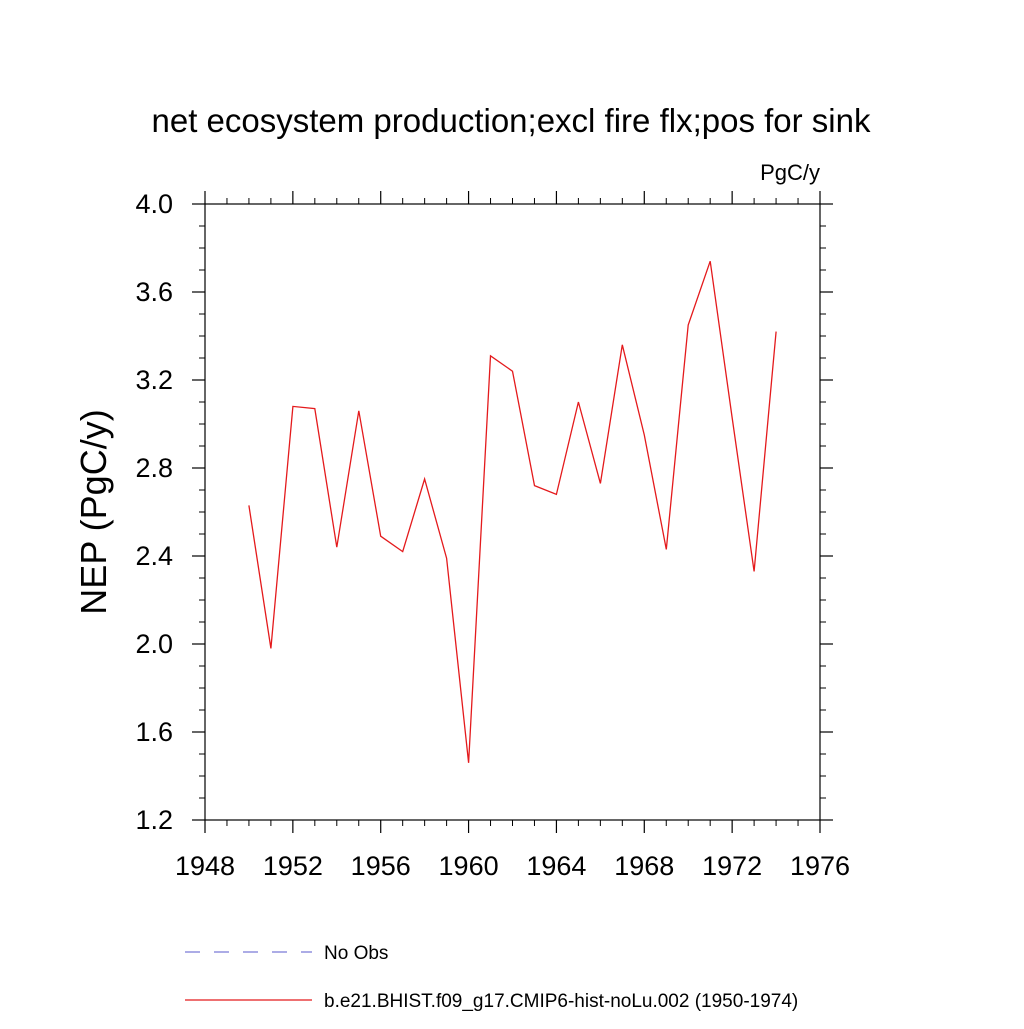 This screenshot has width=1024, height=1029. Describe the element at coordinates (820, 866) in the screenshot. I see `x-tick-label: 1976` at that location.